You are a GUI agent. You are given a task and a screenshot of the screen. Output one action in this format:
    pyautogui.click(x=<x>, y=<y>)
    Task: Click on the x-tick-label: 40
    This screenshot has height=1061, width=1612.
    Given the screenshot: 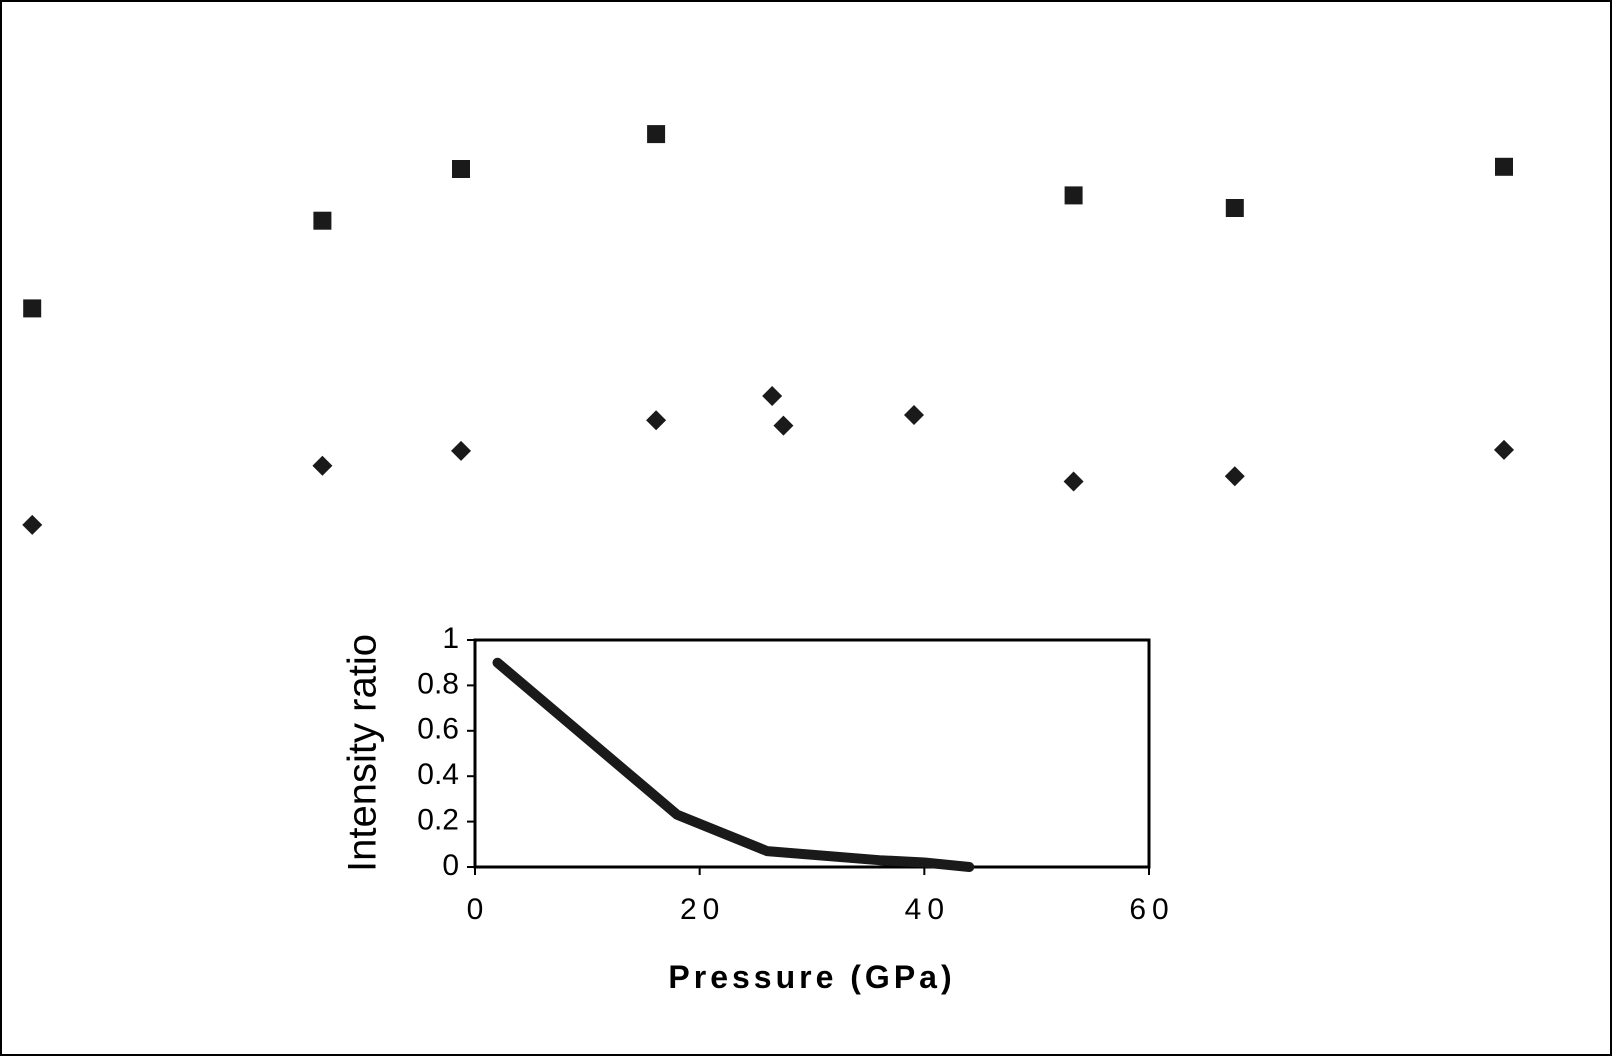 What is the action you would take?
    pyautogui.click(x=927, y=909)
    